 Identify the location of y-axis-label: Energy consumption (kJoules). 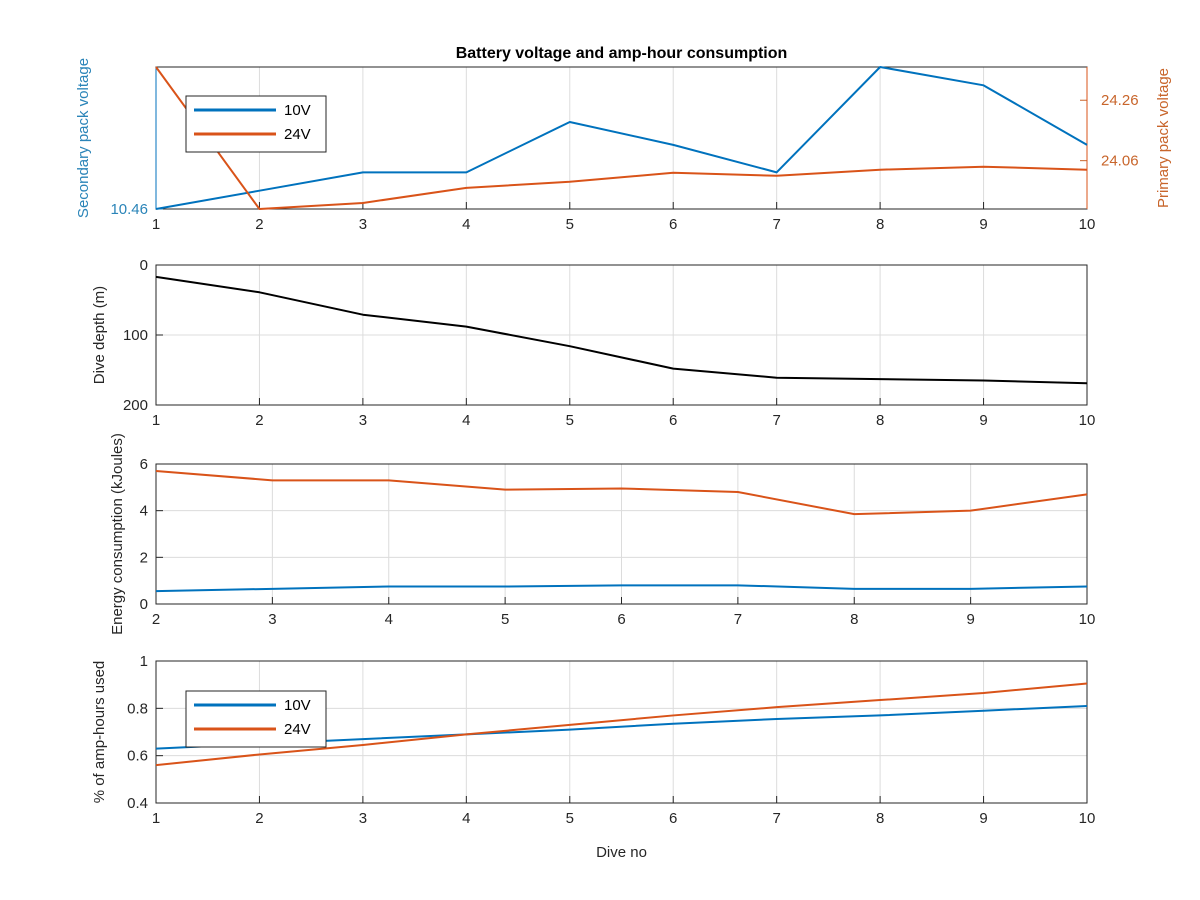
(117, 534).